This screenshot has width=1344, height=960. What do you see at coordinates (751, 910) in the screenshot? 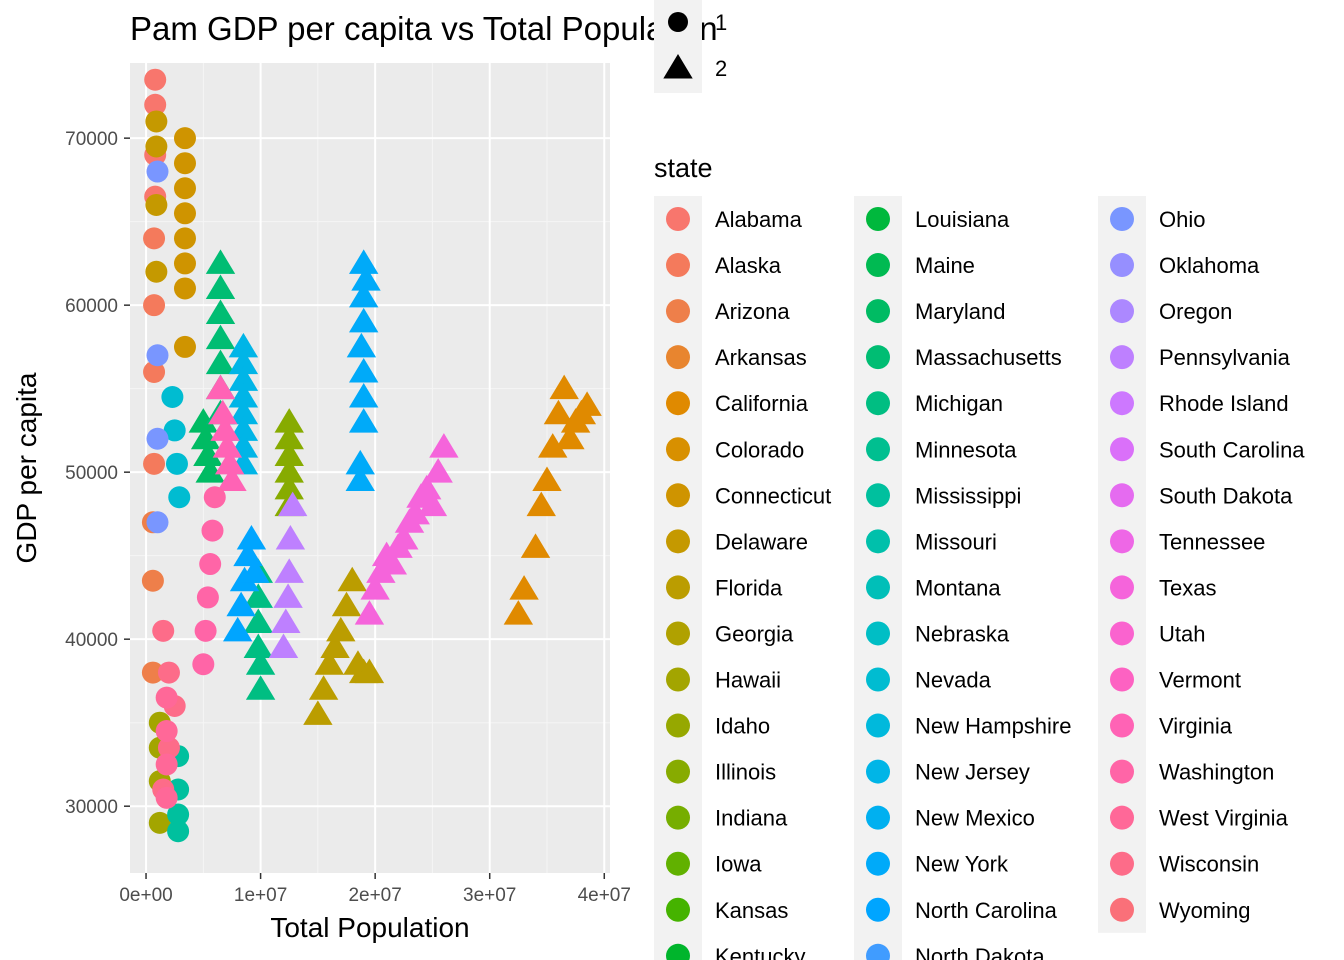
I see `legend-label: Kansas` at bounding box center [751, 910].